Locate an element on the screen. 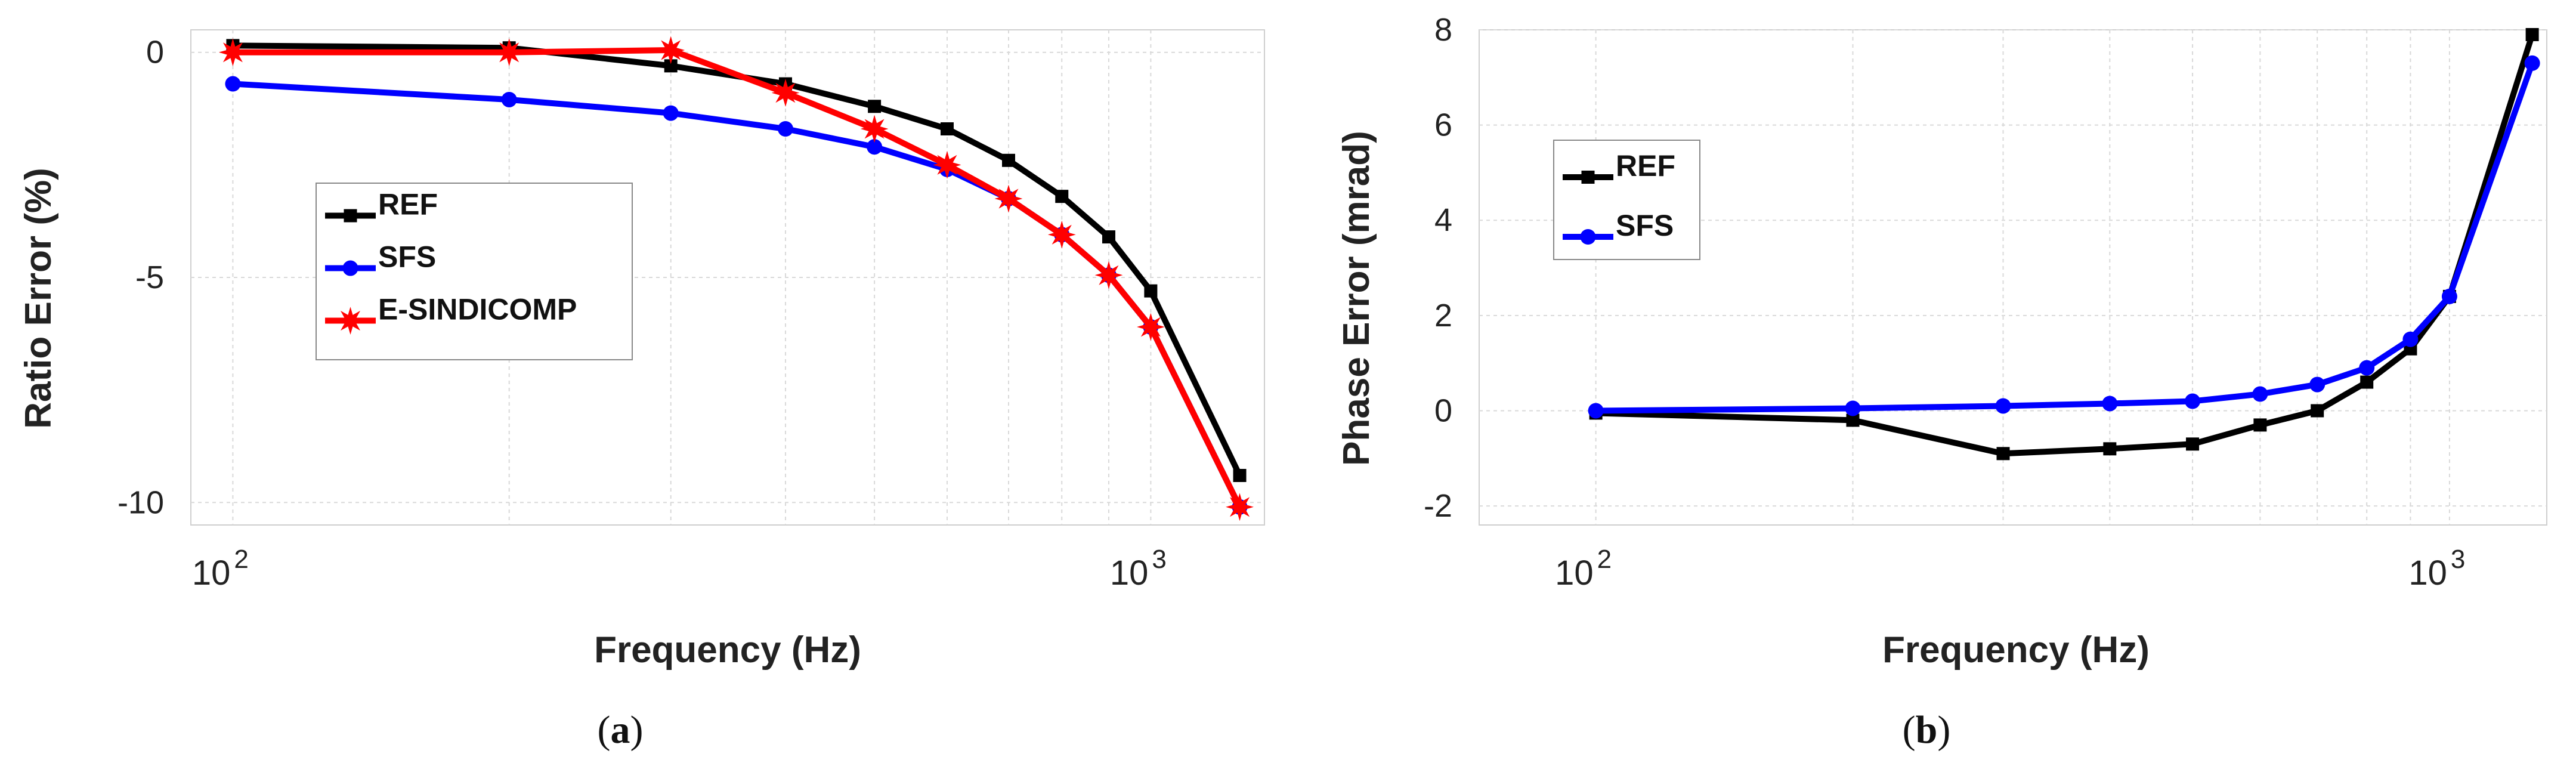 This screenshot has width=2576, height=766. y-tick-label: 6 is located at coordinates (1443, 125).